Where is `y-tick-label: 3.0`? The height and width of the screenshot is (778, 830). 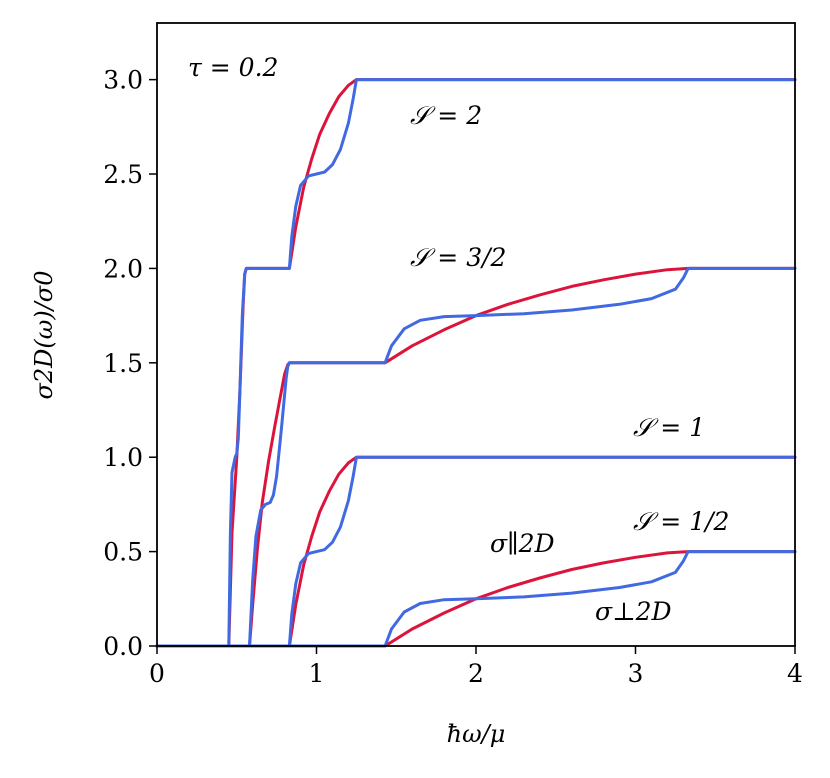 y-tick-label: 3.0 is located at coordinates (123, 80).